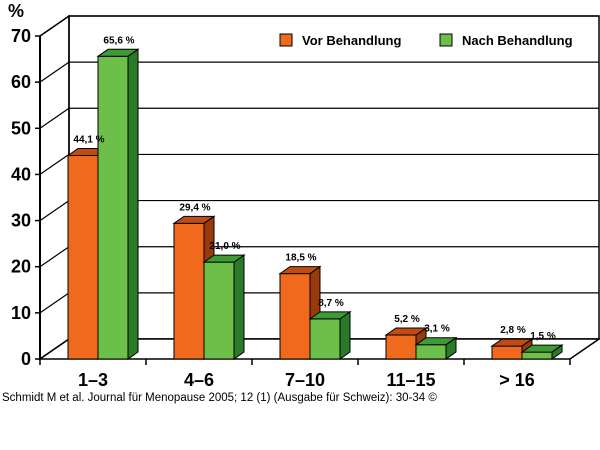  What do you see at coordinates (305, 380) in the screenshot?
I see `x-category-label: 7–10` at bounding box center [305, 380].